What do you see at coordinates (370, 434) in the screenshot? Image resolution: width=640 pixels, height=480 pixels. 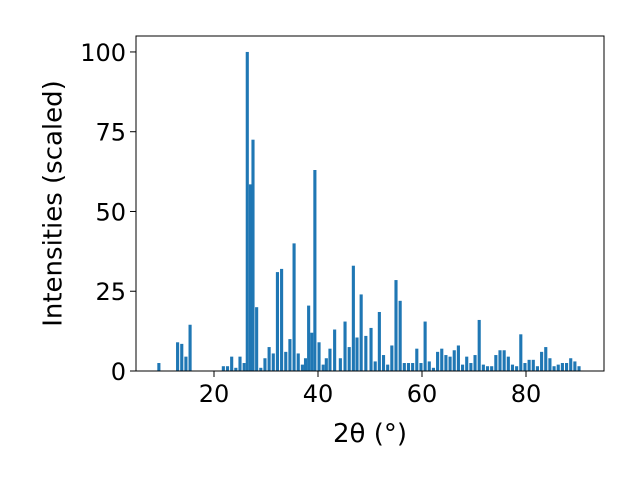 I see `x-axis-label: 2θ (°)` at bounding box center [370, 434].